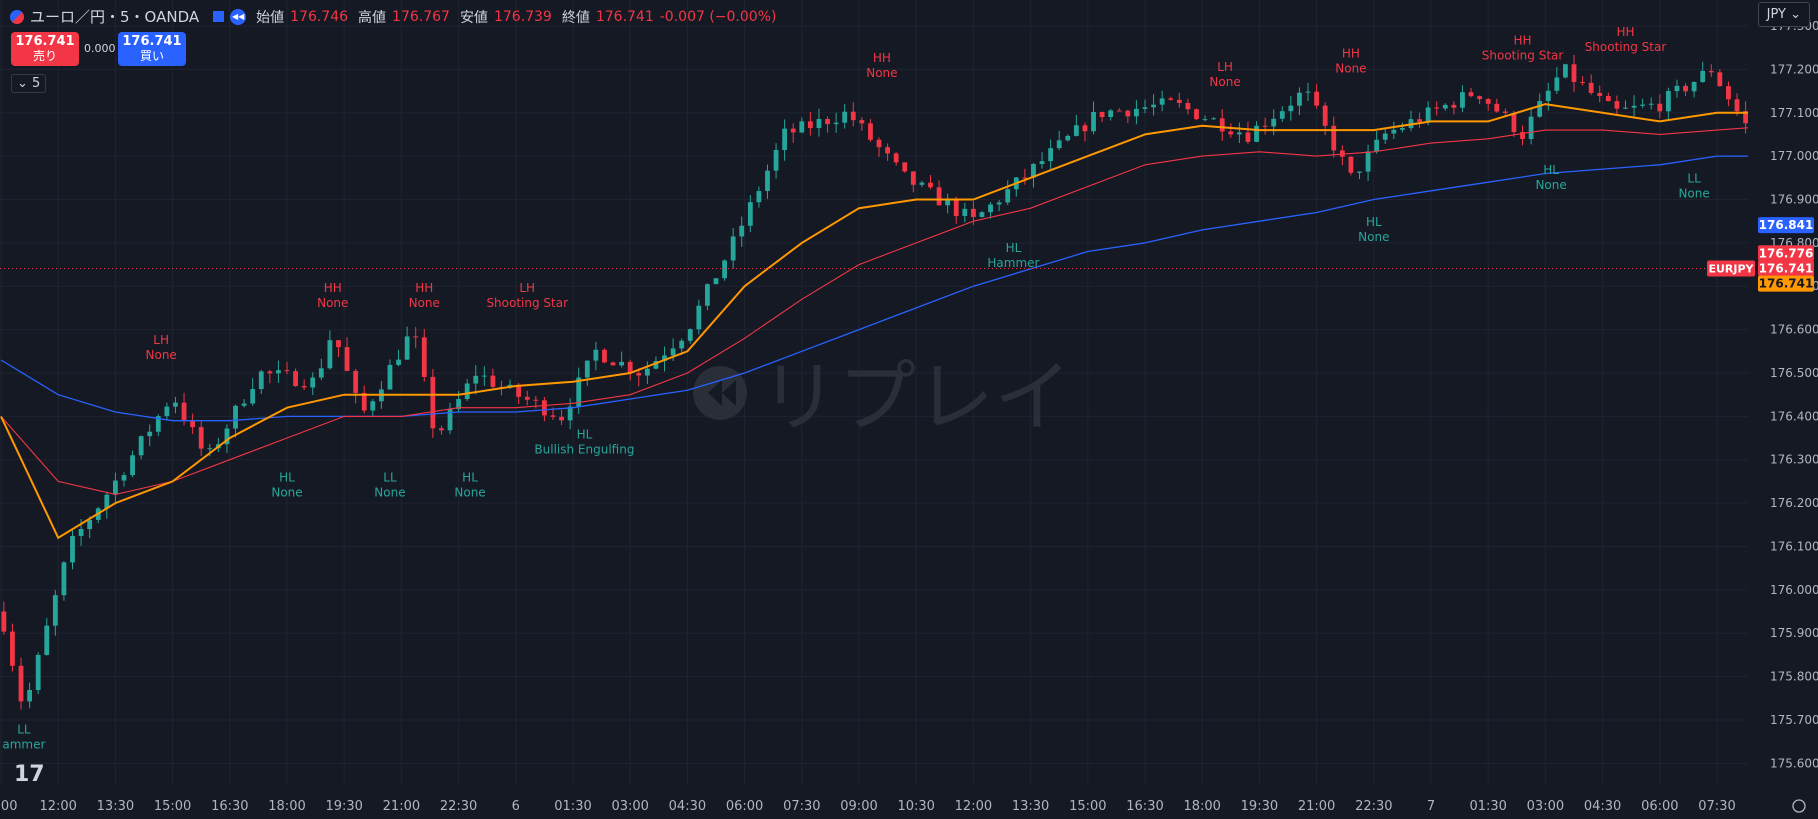  I want to click on buy-button: 176.741 買い, so click(152, 49).